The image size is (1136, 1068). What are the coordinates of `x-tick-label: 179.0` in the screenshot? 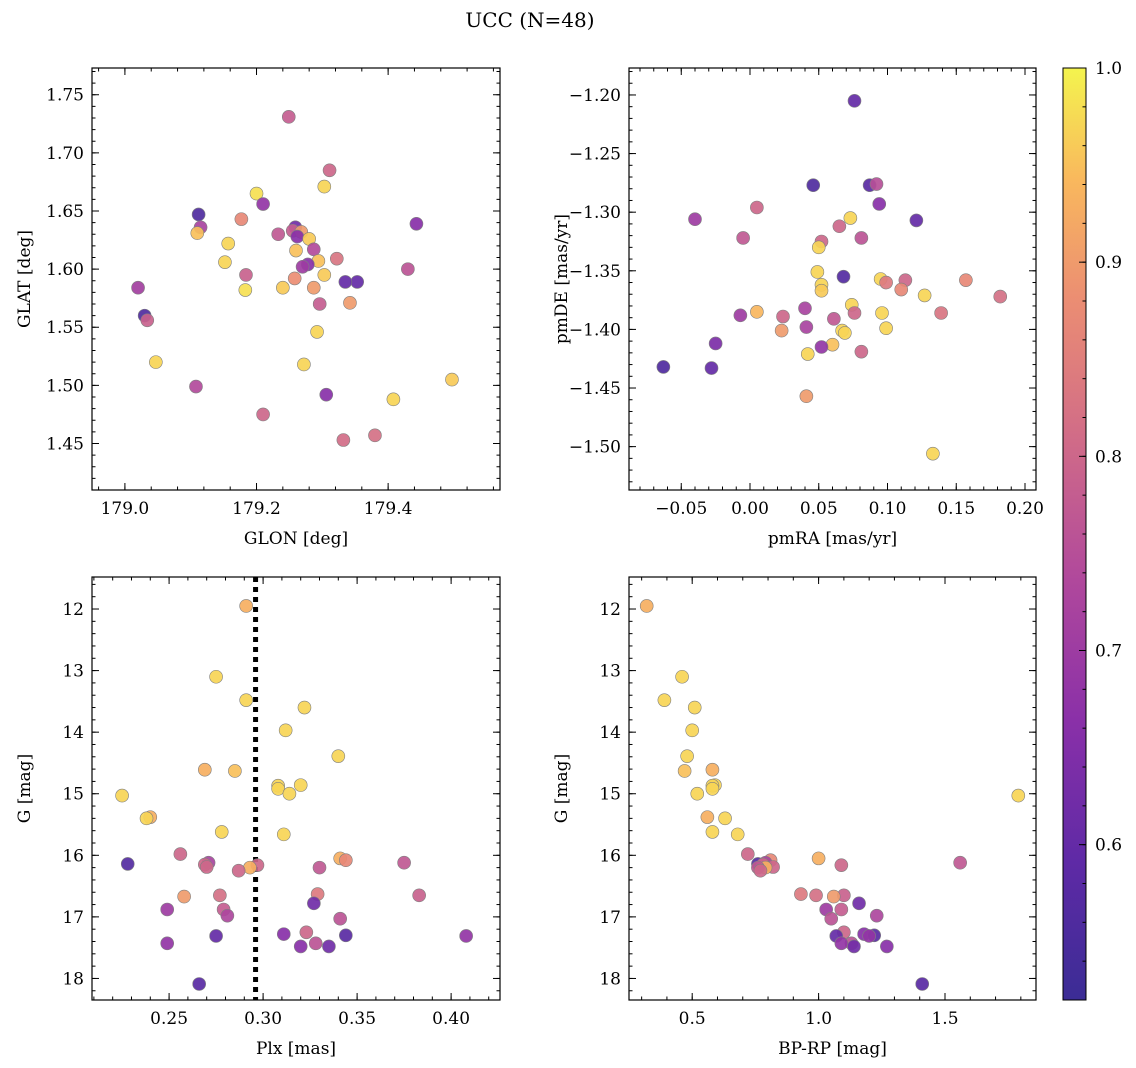 It's located at (125, 509).